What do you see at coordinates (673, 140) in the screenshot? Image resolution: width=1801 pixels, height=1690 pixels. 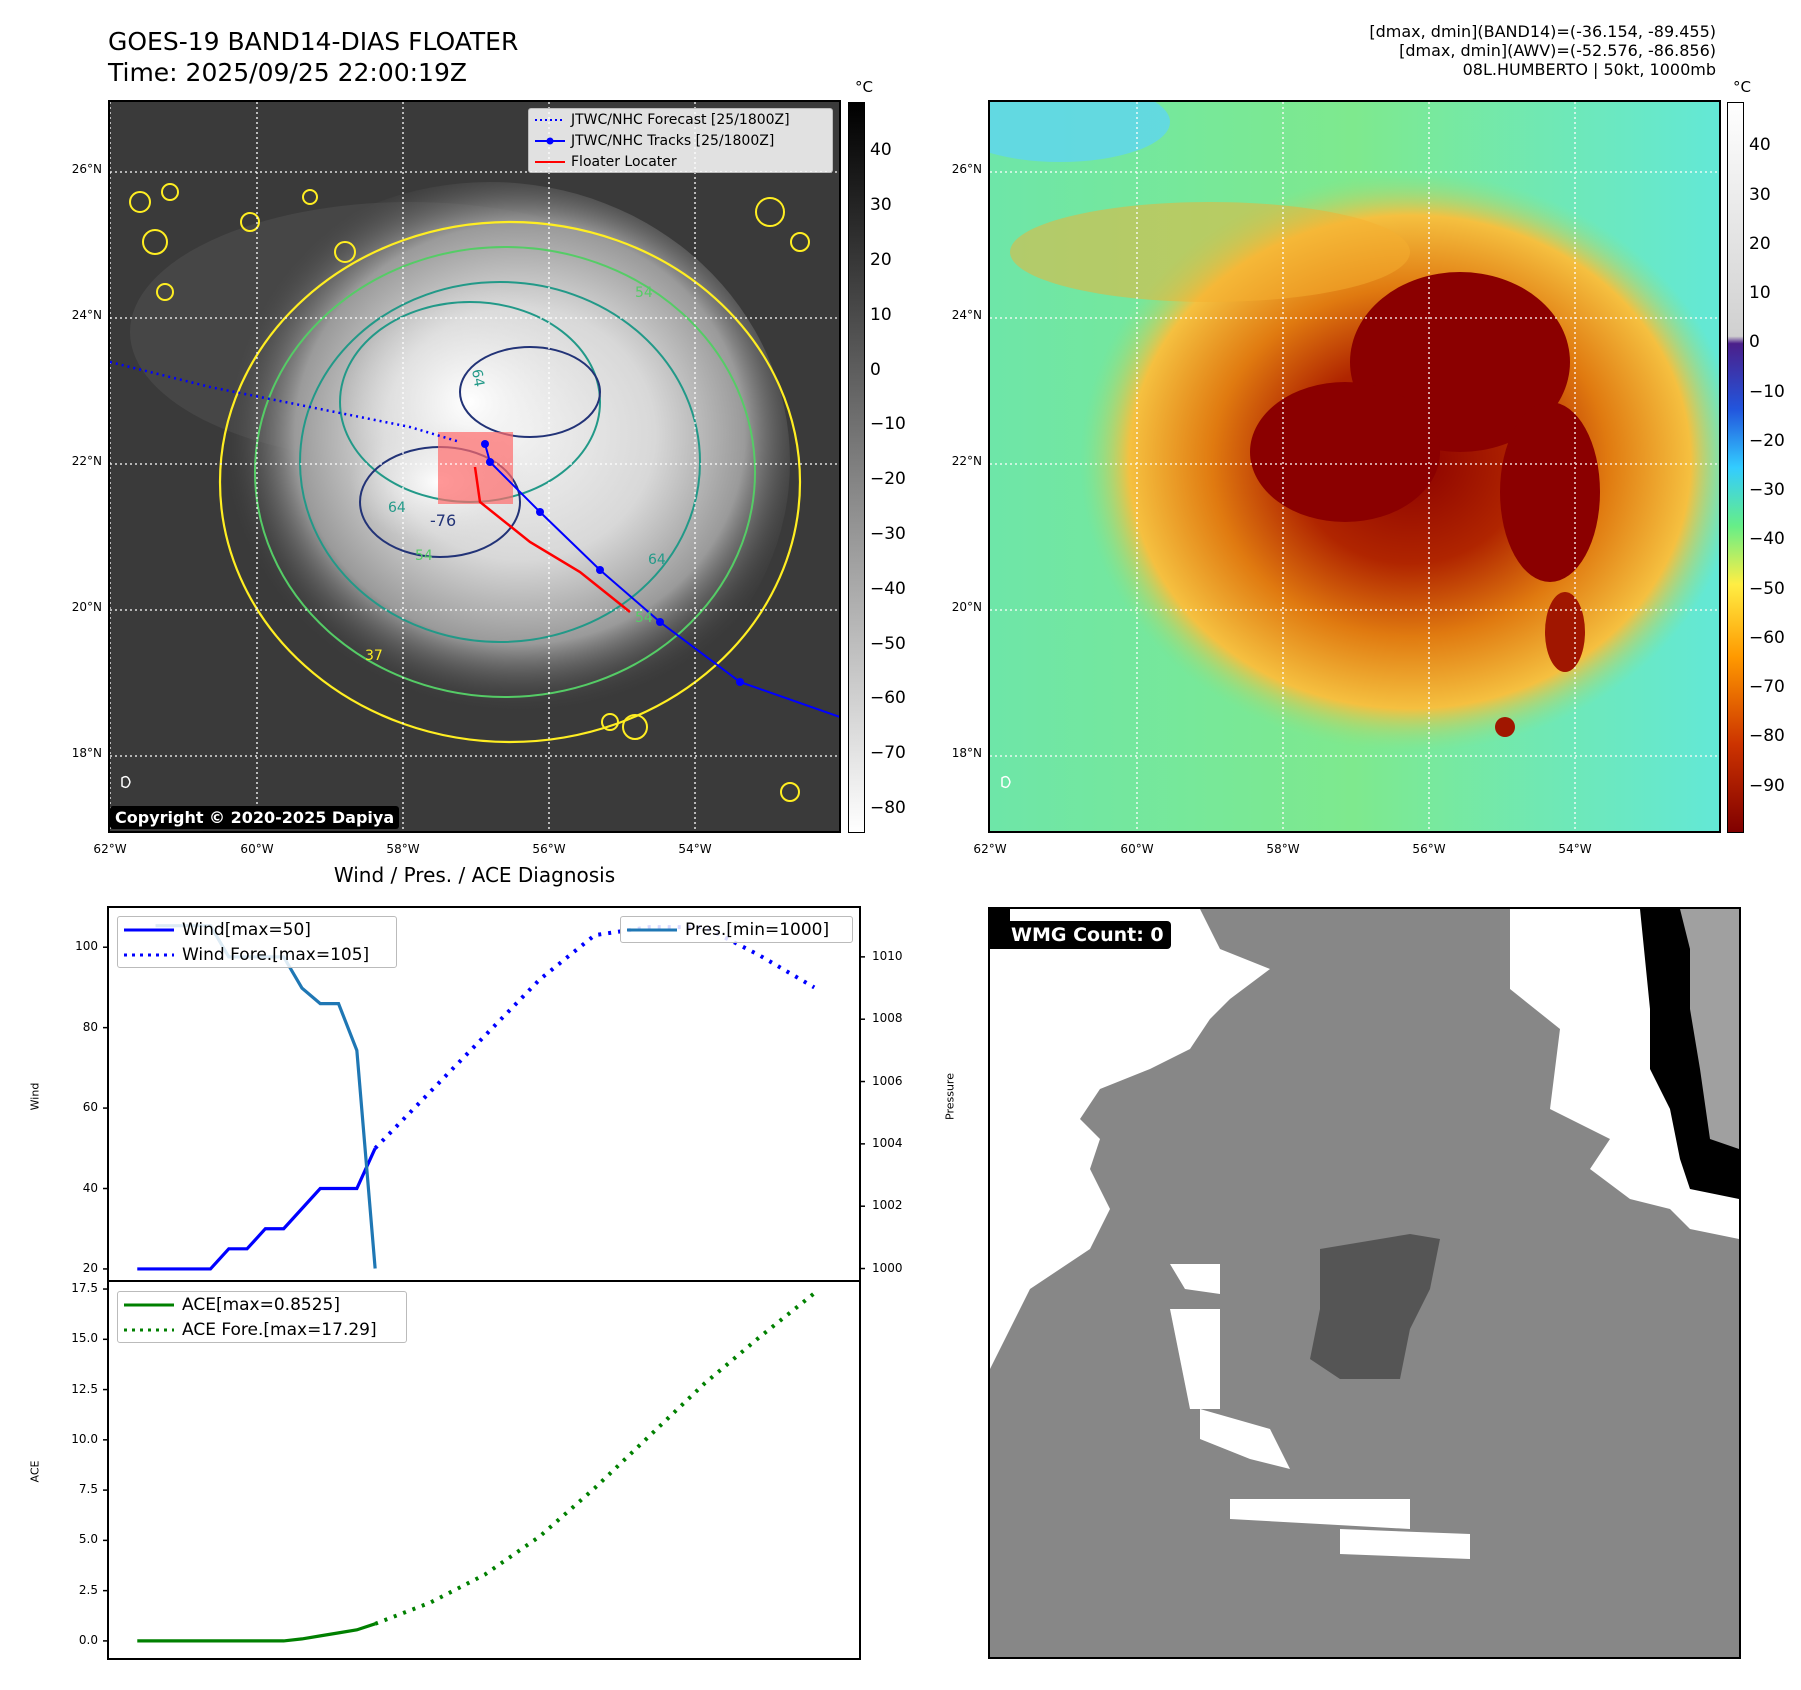 I see `legend-tracks-label: JTWC/NHC Tracks [25/1800Z]` at bounding box center [673, 140].